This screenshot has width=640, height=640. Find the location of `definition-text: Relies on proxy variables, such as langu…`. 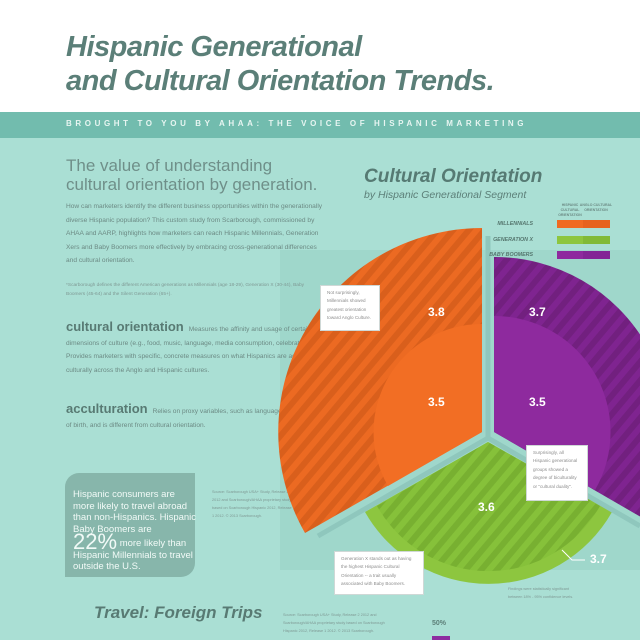

definition-text: Relies on proxy variables, such as langu… is located at coordinates (189, 418).